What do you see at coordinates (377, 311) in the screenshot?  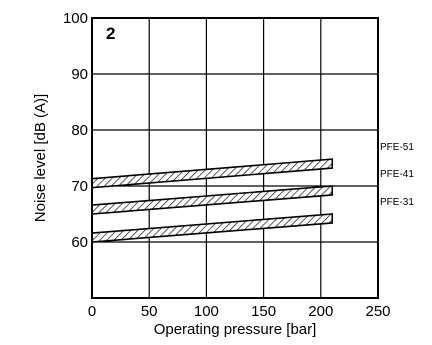 I see `x-tick-label: 250` at bounding box center [377, 311].